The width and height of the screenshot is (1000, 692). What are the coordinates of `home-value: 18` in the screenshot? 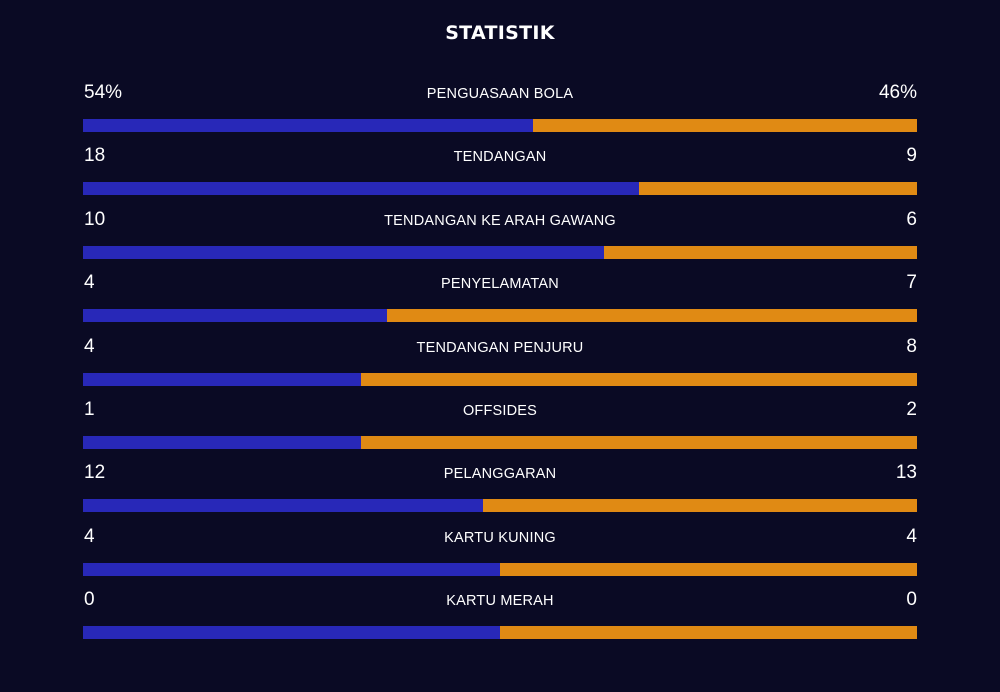 It's located at (95, 156).